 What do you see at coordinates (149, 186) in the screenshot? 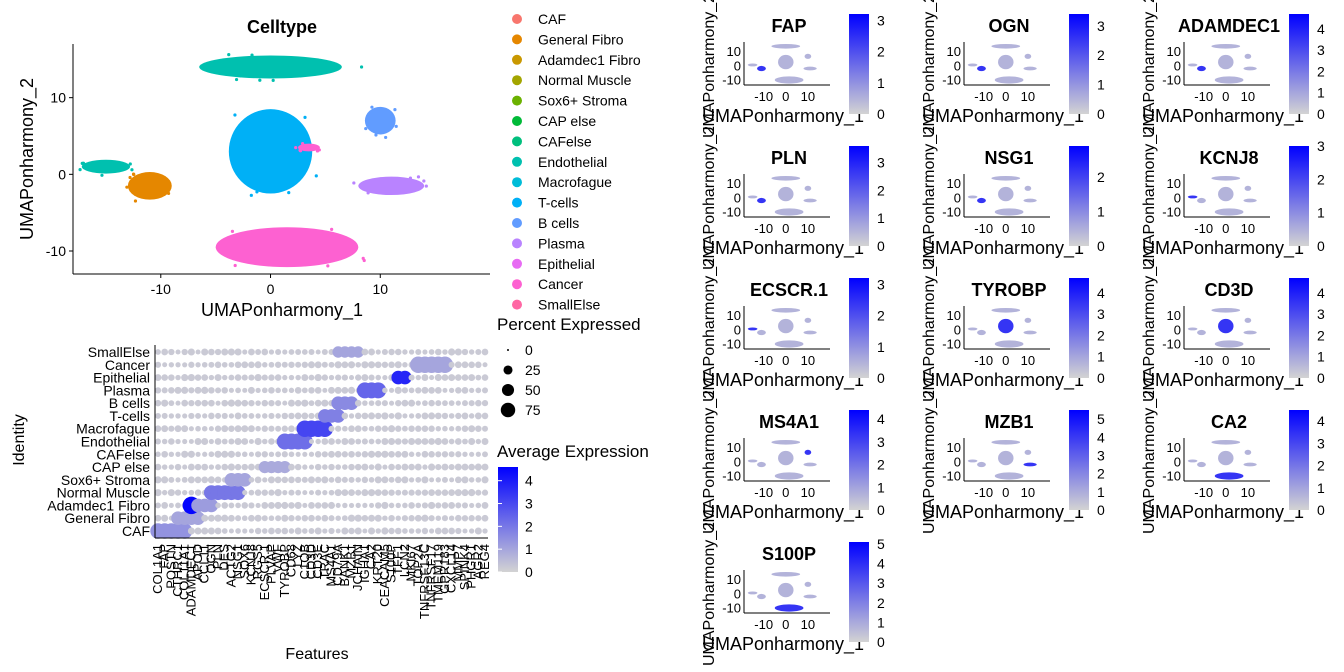
I see `cluster-Fibro-mix` at bounding box center [149, 186].